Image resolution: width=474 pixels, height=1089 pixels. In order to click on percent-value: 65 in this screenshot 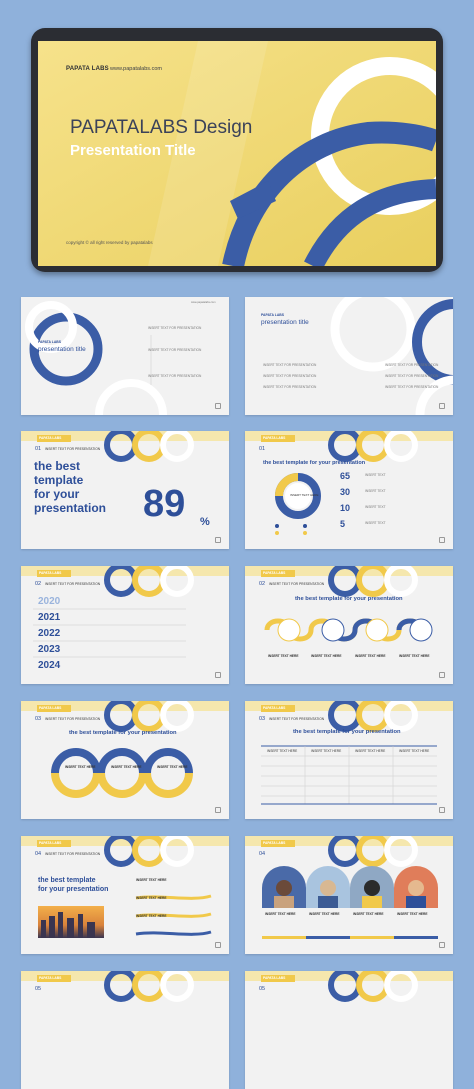, I will do `click(345, 476)`.